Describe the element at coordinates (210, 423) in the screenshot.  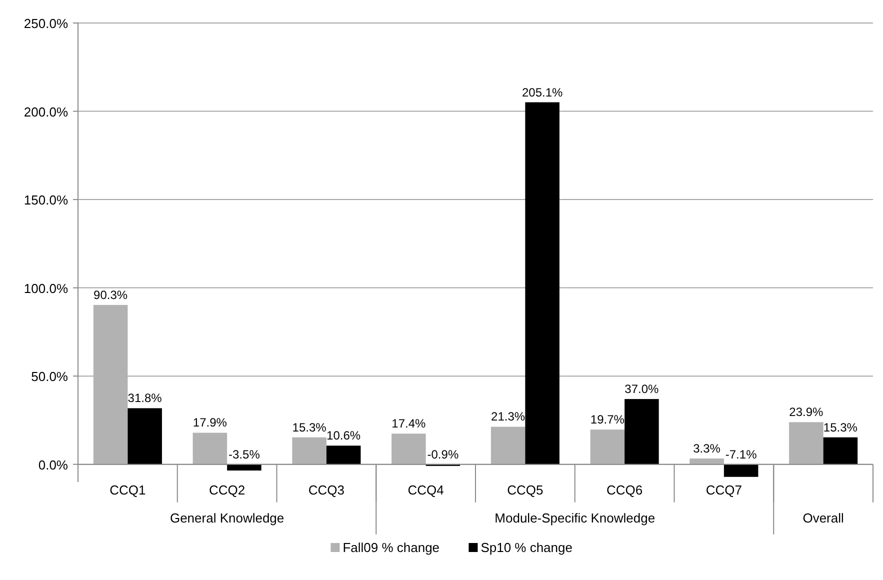
I see `data-label: 17.9%` at that location.